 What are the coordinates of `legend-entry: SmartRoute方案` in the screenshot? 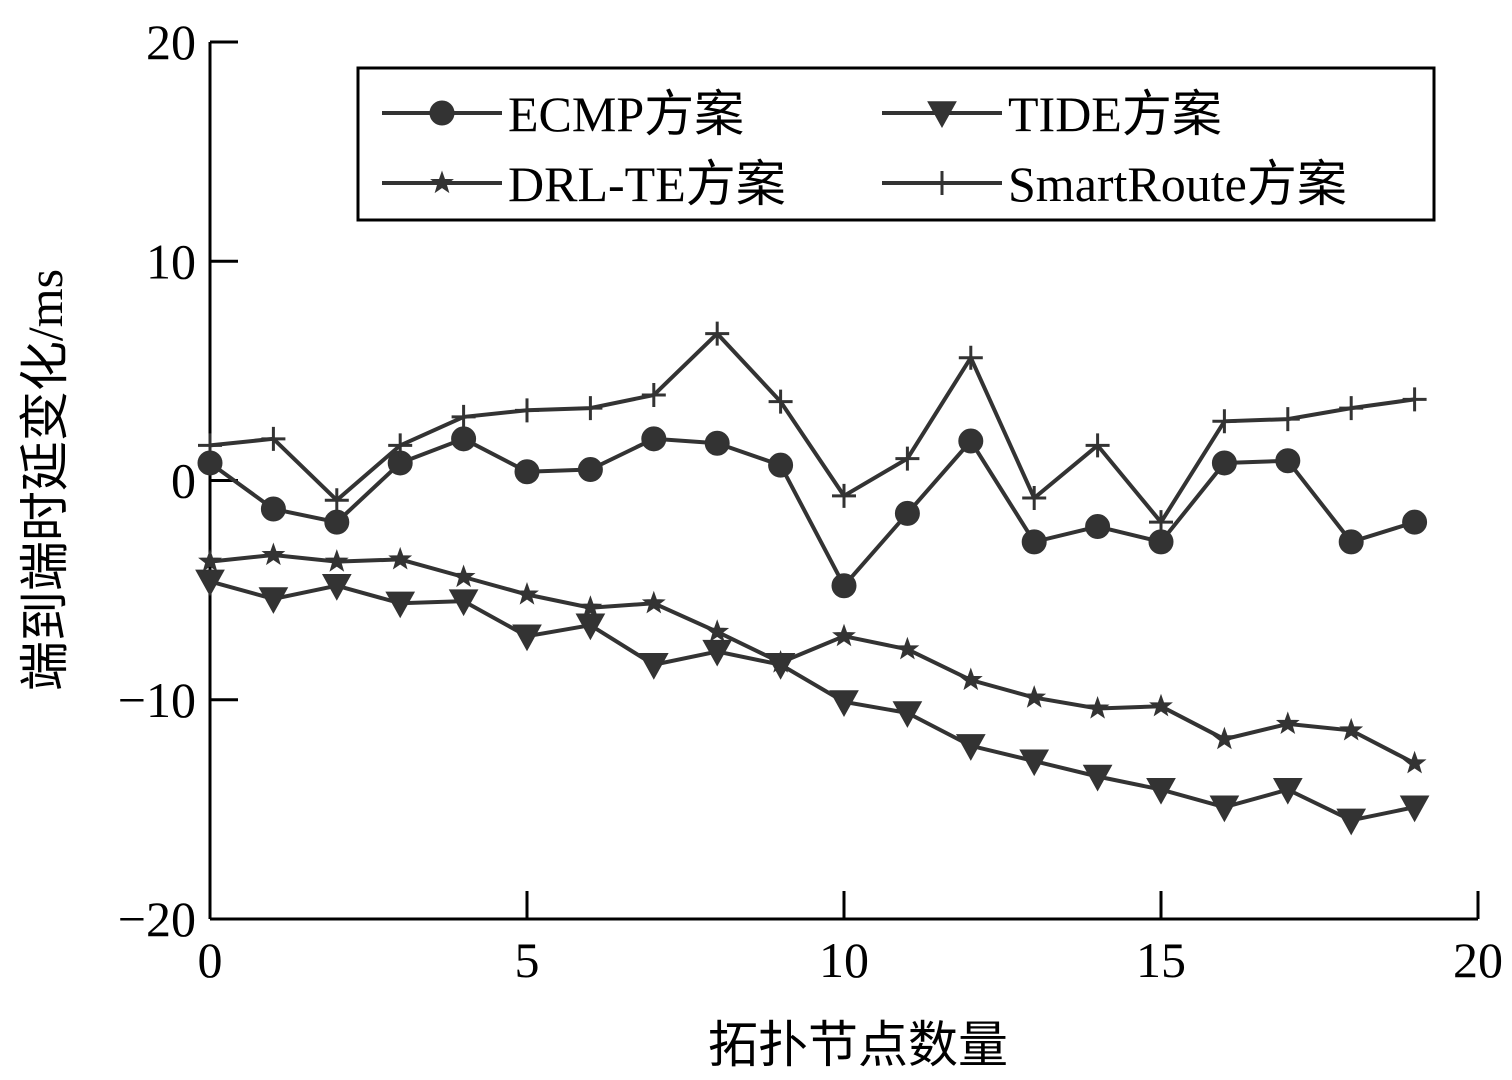 It's located at (1114, 184).